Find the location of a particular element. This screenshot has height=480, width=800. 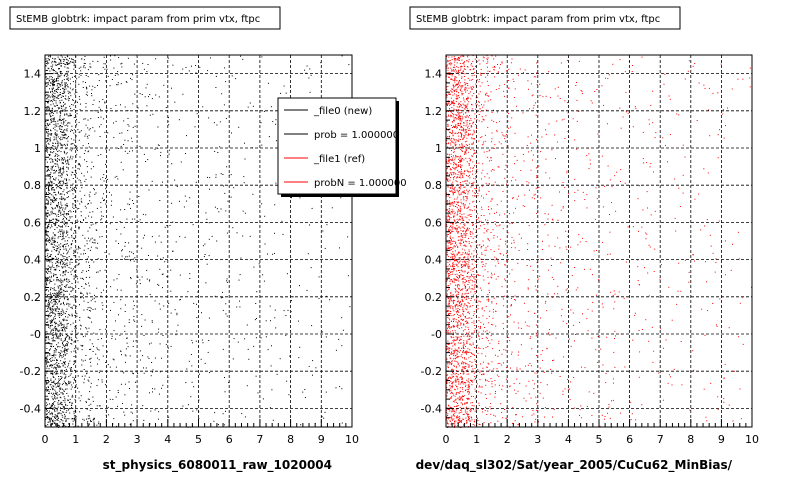

y-tick-label: 0.6 is located at coordinates (33, 222).